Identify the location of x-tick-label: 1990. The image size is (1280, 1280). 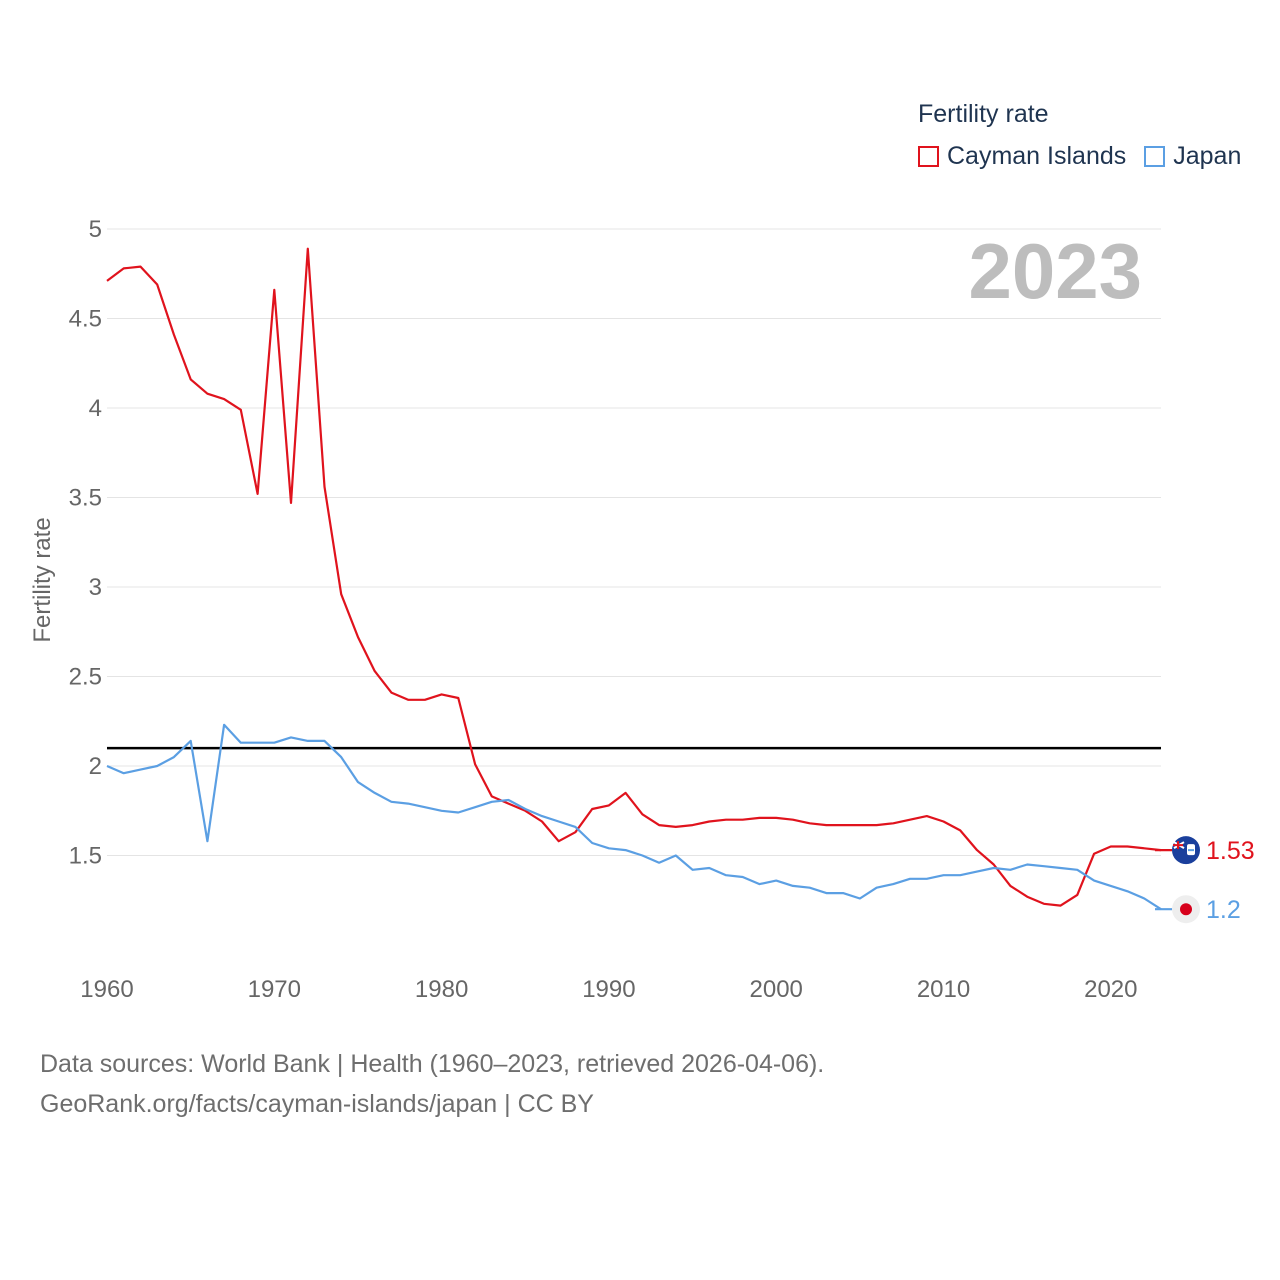
(608, 989).